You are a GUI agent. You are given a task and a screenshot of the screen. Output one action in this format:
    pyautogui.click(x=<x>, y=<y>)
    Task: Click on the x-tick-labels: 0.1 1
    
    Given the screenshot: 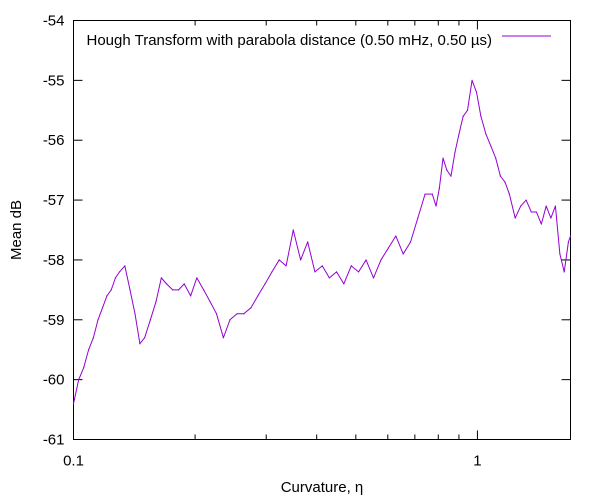 What is the action you would take?
    pyautogui.click(x=272, y=461)
    